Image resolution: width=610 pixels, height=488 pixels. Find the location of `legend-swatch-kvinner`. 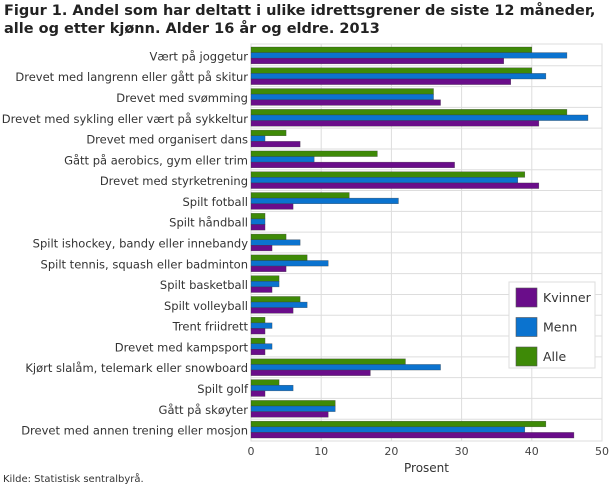

legend-swatch-kvinner is located at coordinates (526, 297).